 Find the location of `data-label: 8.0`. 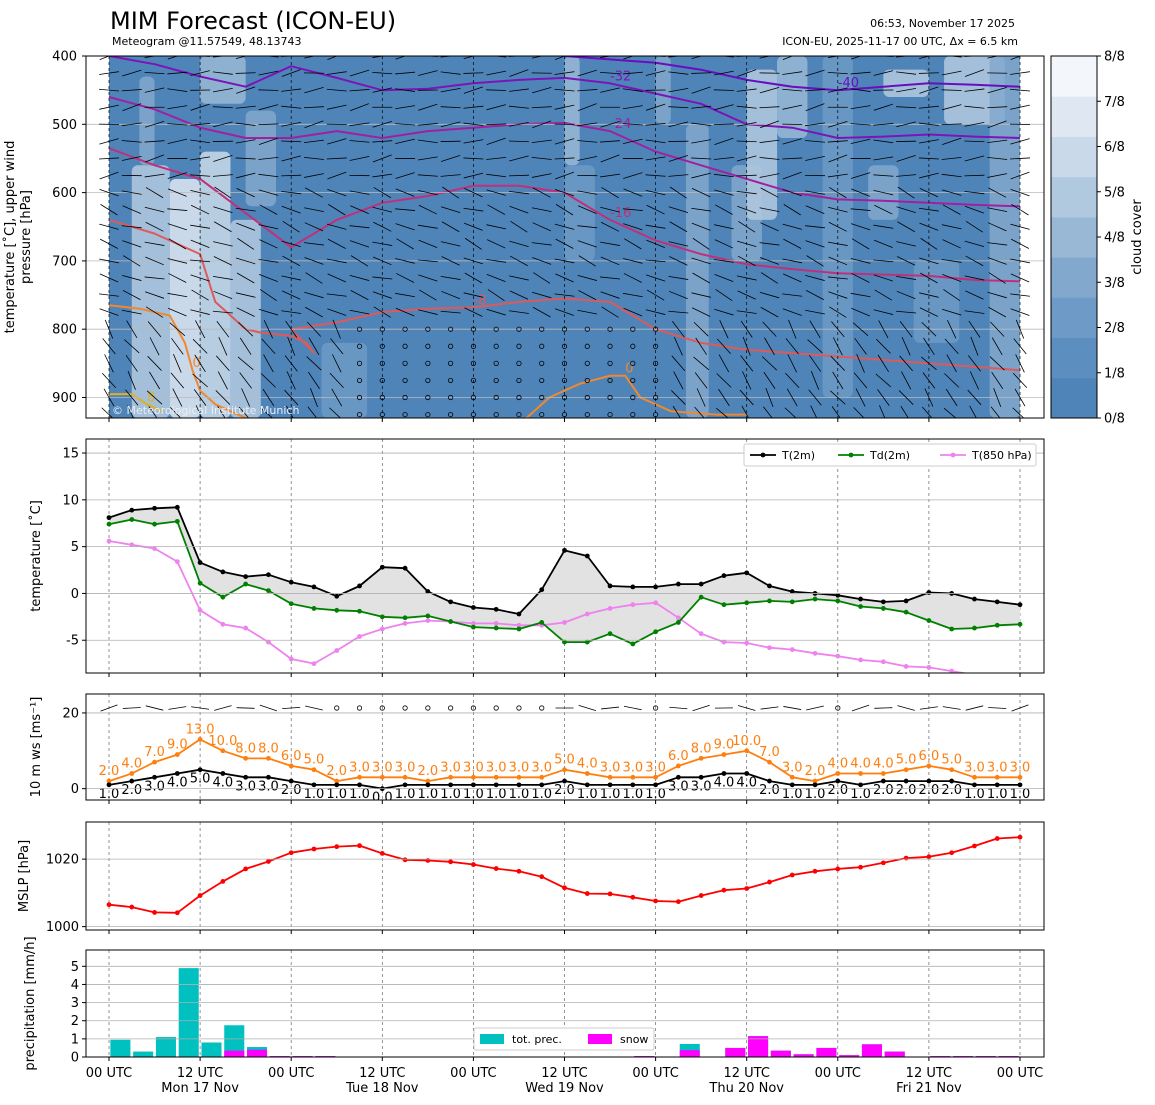

data-label: 8.0 is located at coordinates (245, 748).